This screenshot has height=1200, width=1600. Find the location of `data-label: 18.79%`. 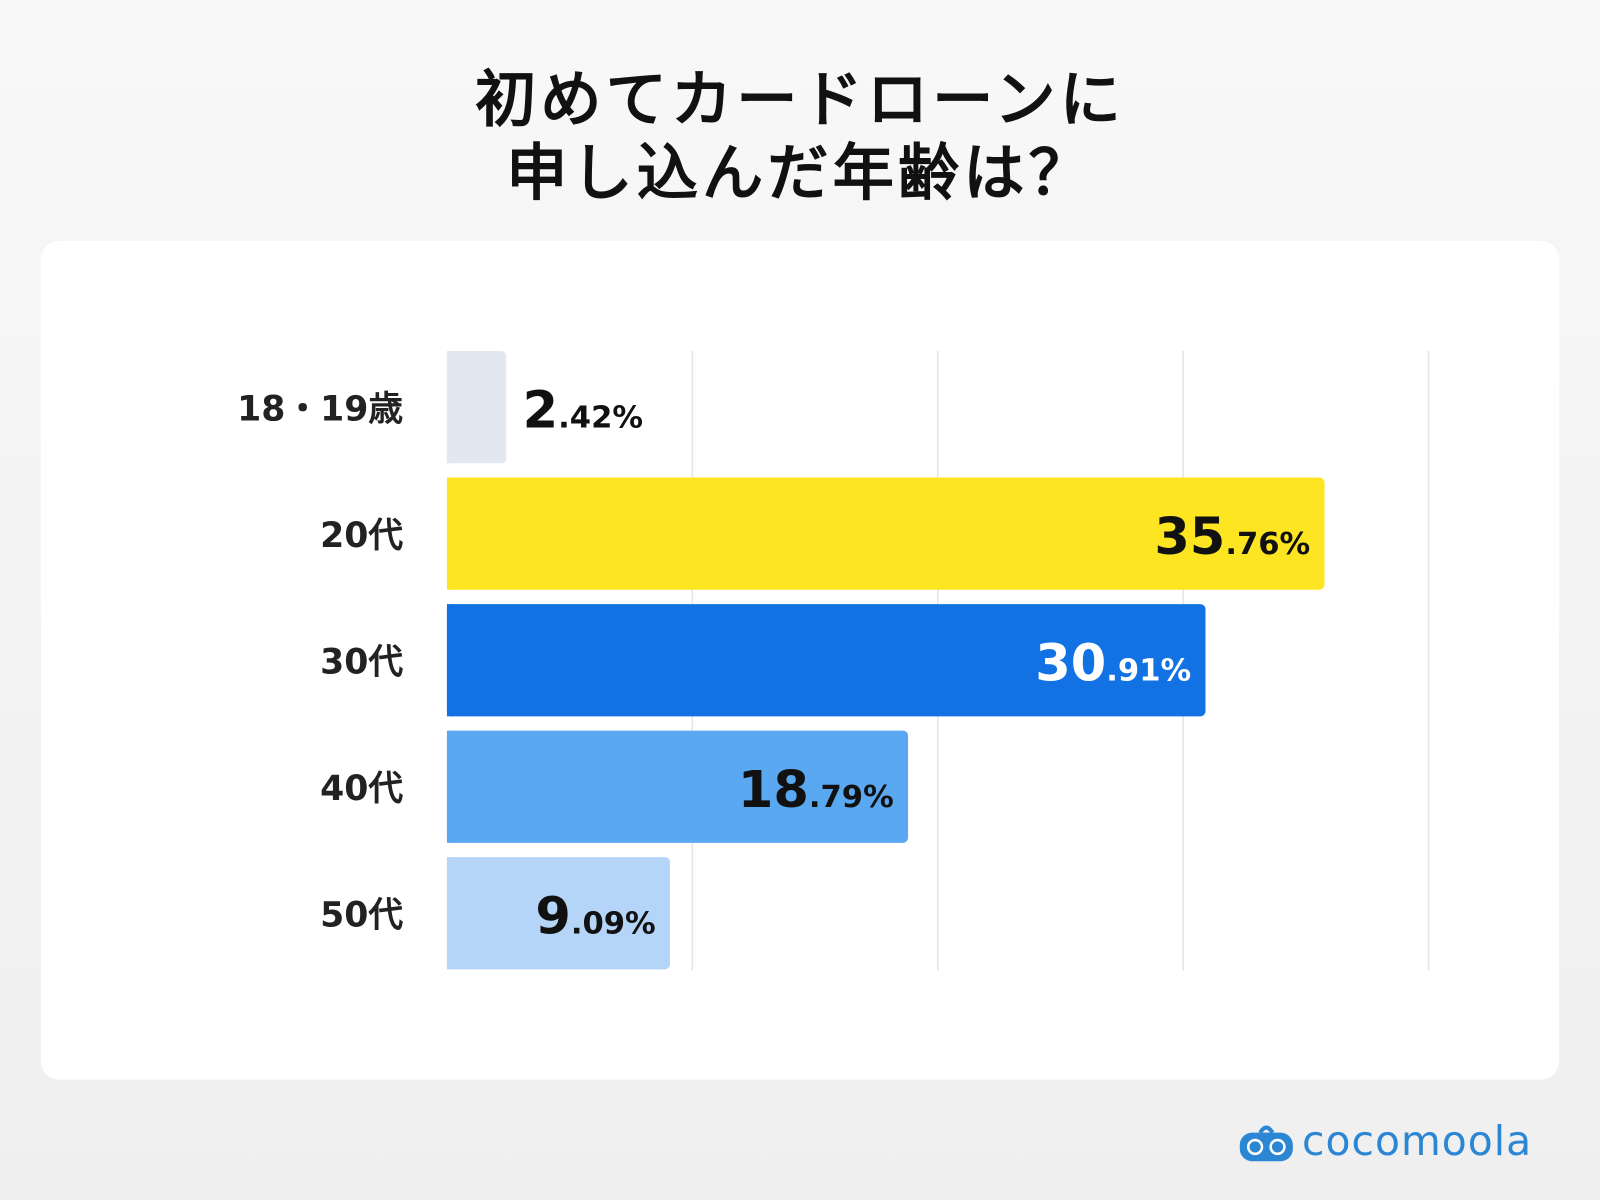

data-label: 18.79% is located at coordinates (816, 790).